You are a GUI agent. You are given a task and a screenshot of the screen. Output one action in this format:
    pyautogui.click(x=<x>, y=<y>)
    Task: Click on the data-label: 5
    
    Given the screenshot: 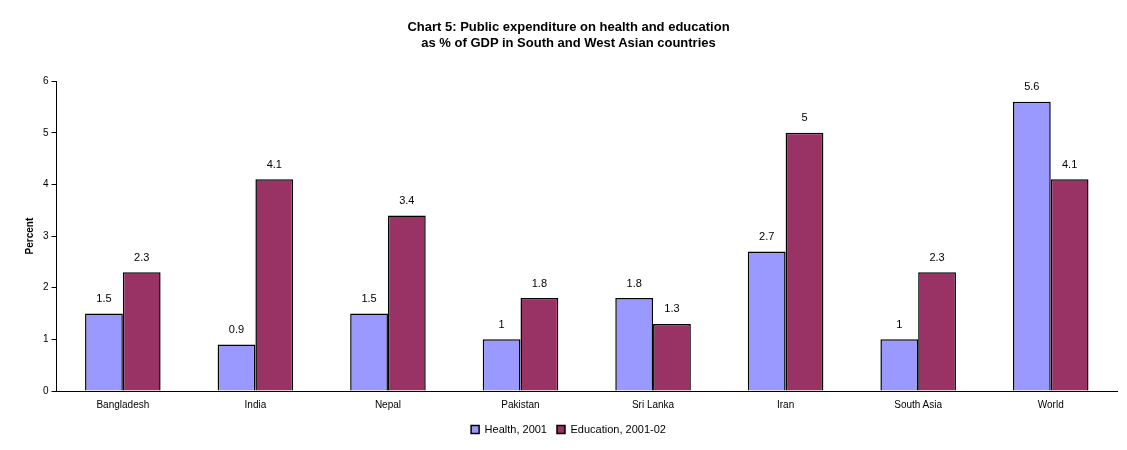 What is the action you would take?
    pyautogui.click(x=804, y=117)
    